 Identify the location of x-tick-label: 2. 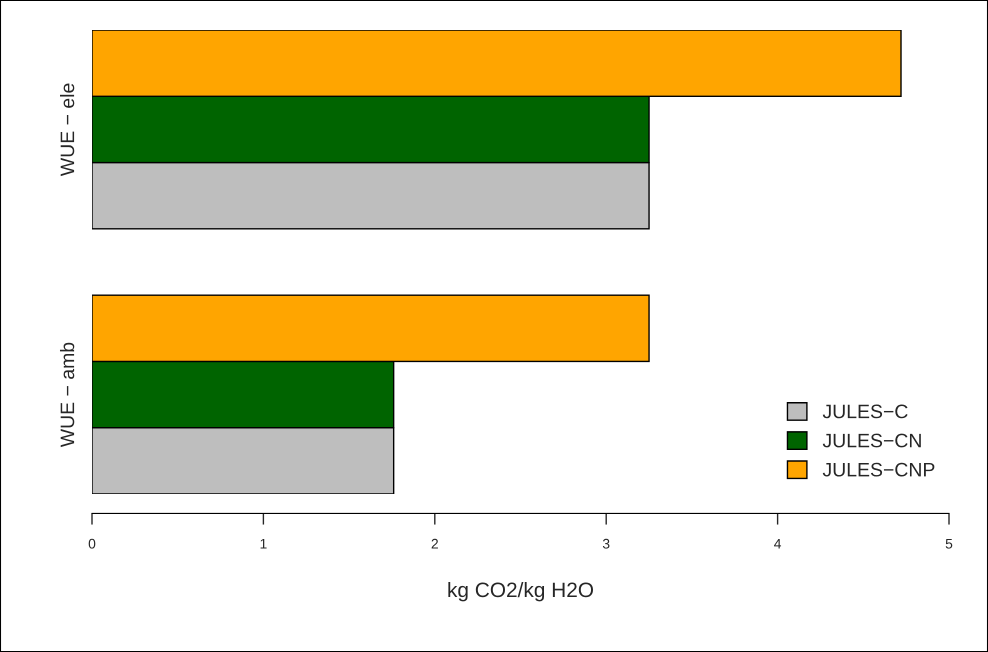
(435, 543).